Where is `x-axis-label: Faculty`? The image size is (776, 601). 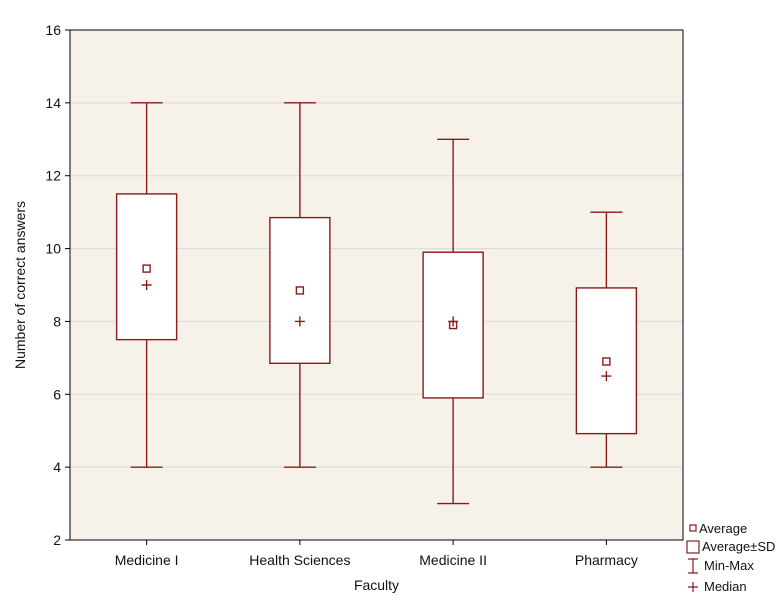
x-axis-label: Faculty is located at coordinates (376, 585).